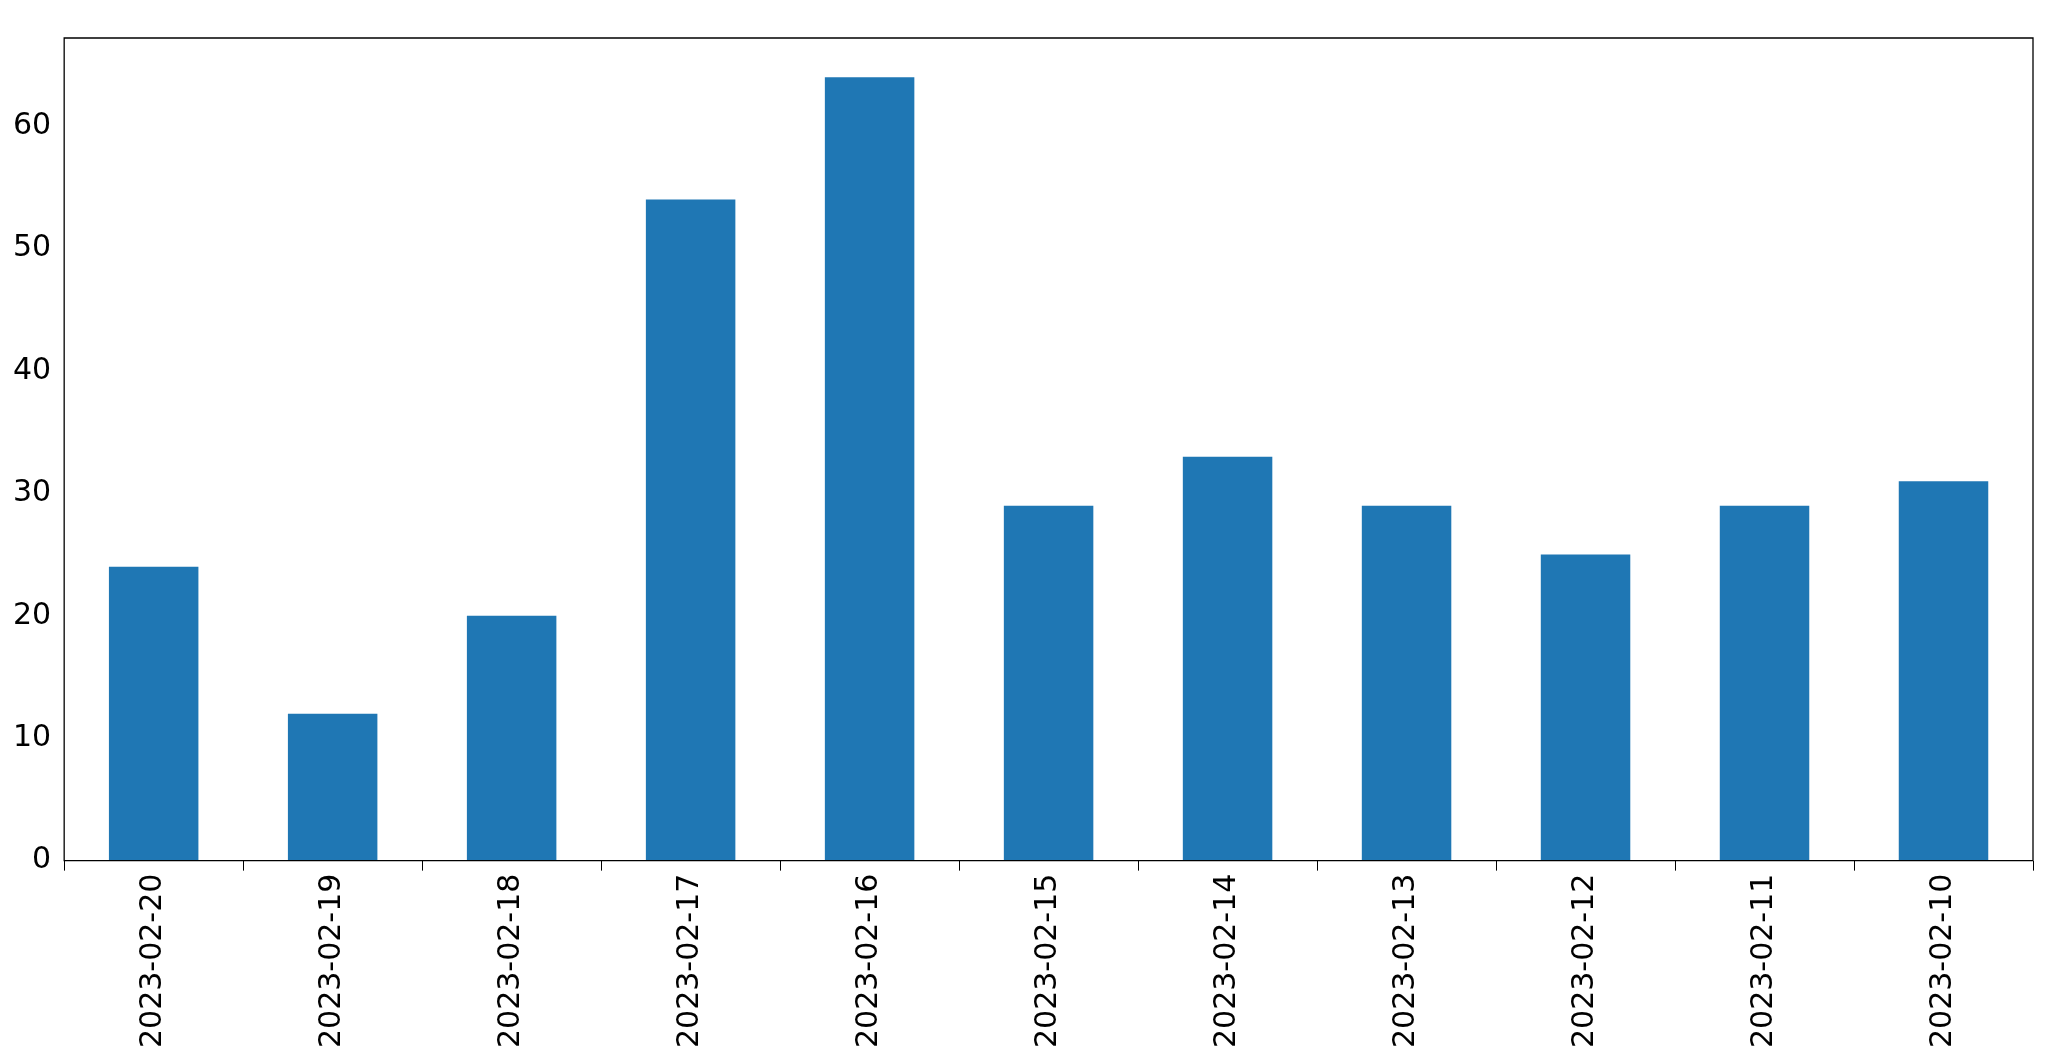  What do you see at coordinates (32, 736) in the screenshot?
I see `y-tick-label: 10` at bounding box center [32, 736].